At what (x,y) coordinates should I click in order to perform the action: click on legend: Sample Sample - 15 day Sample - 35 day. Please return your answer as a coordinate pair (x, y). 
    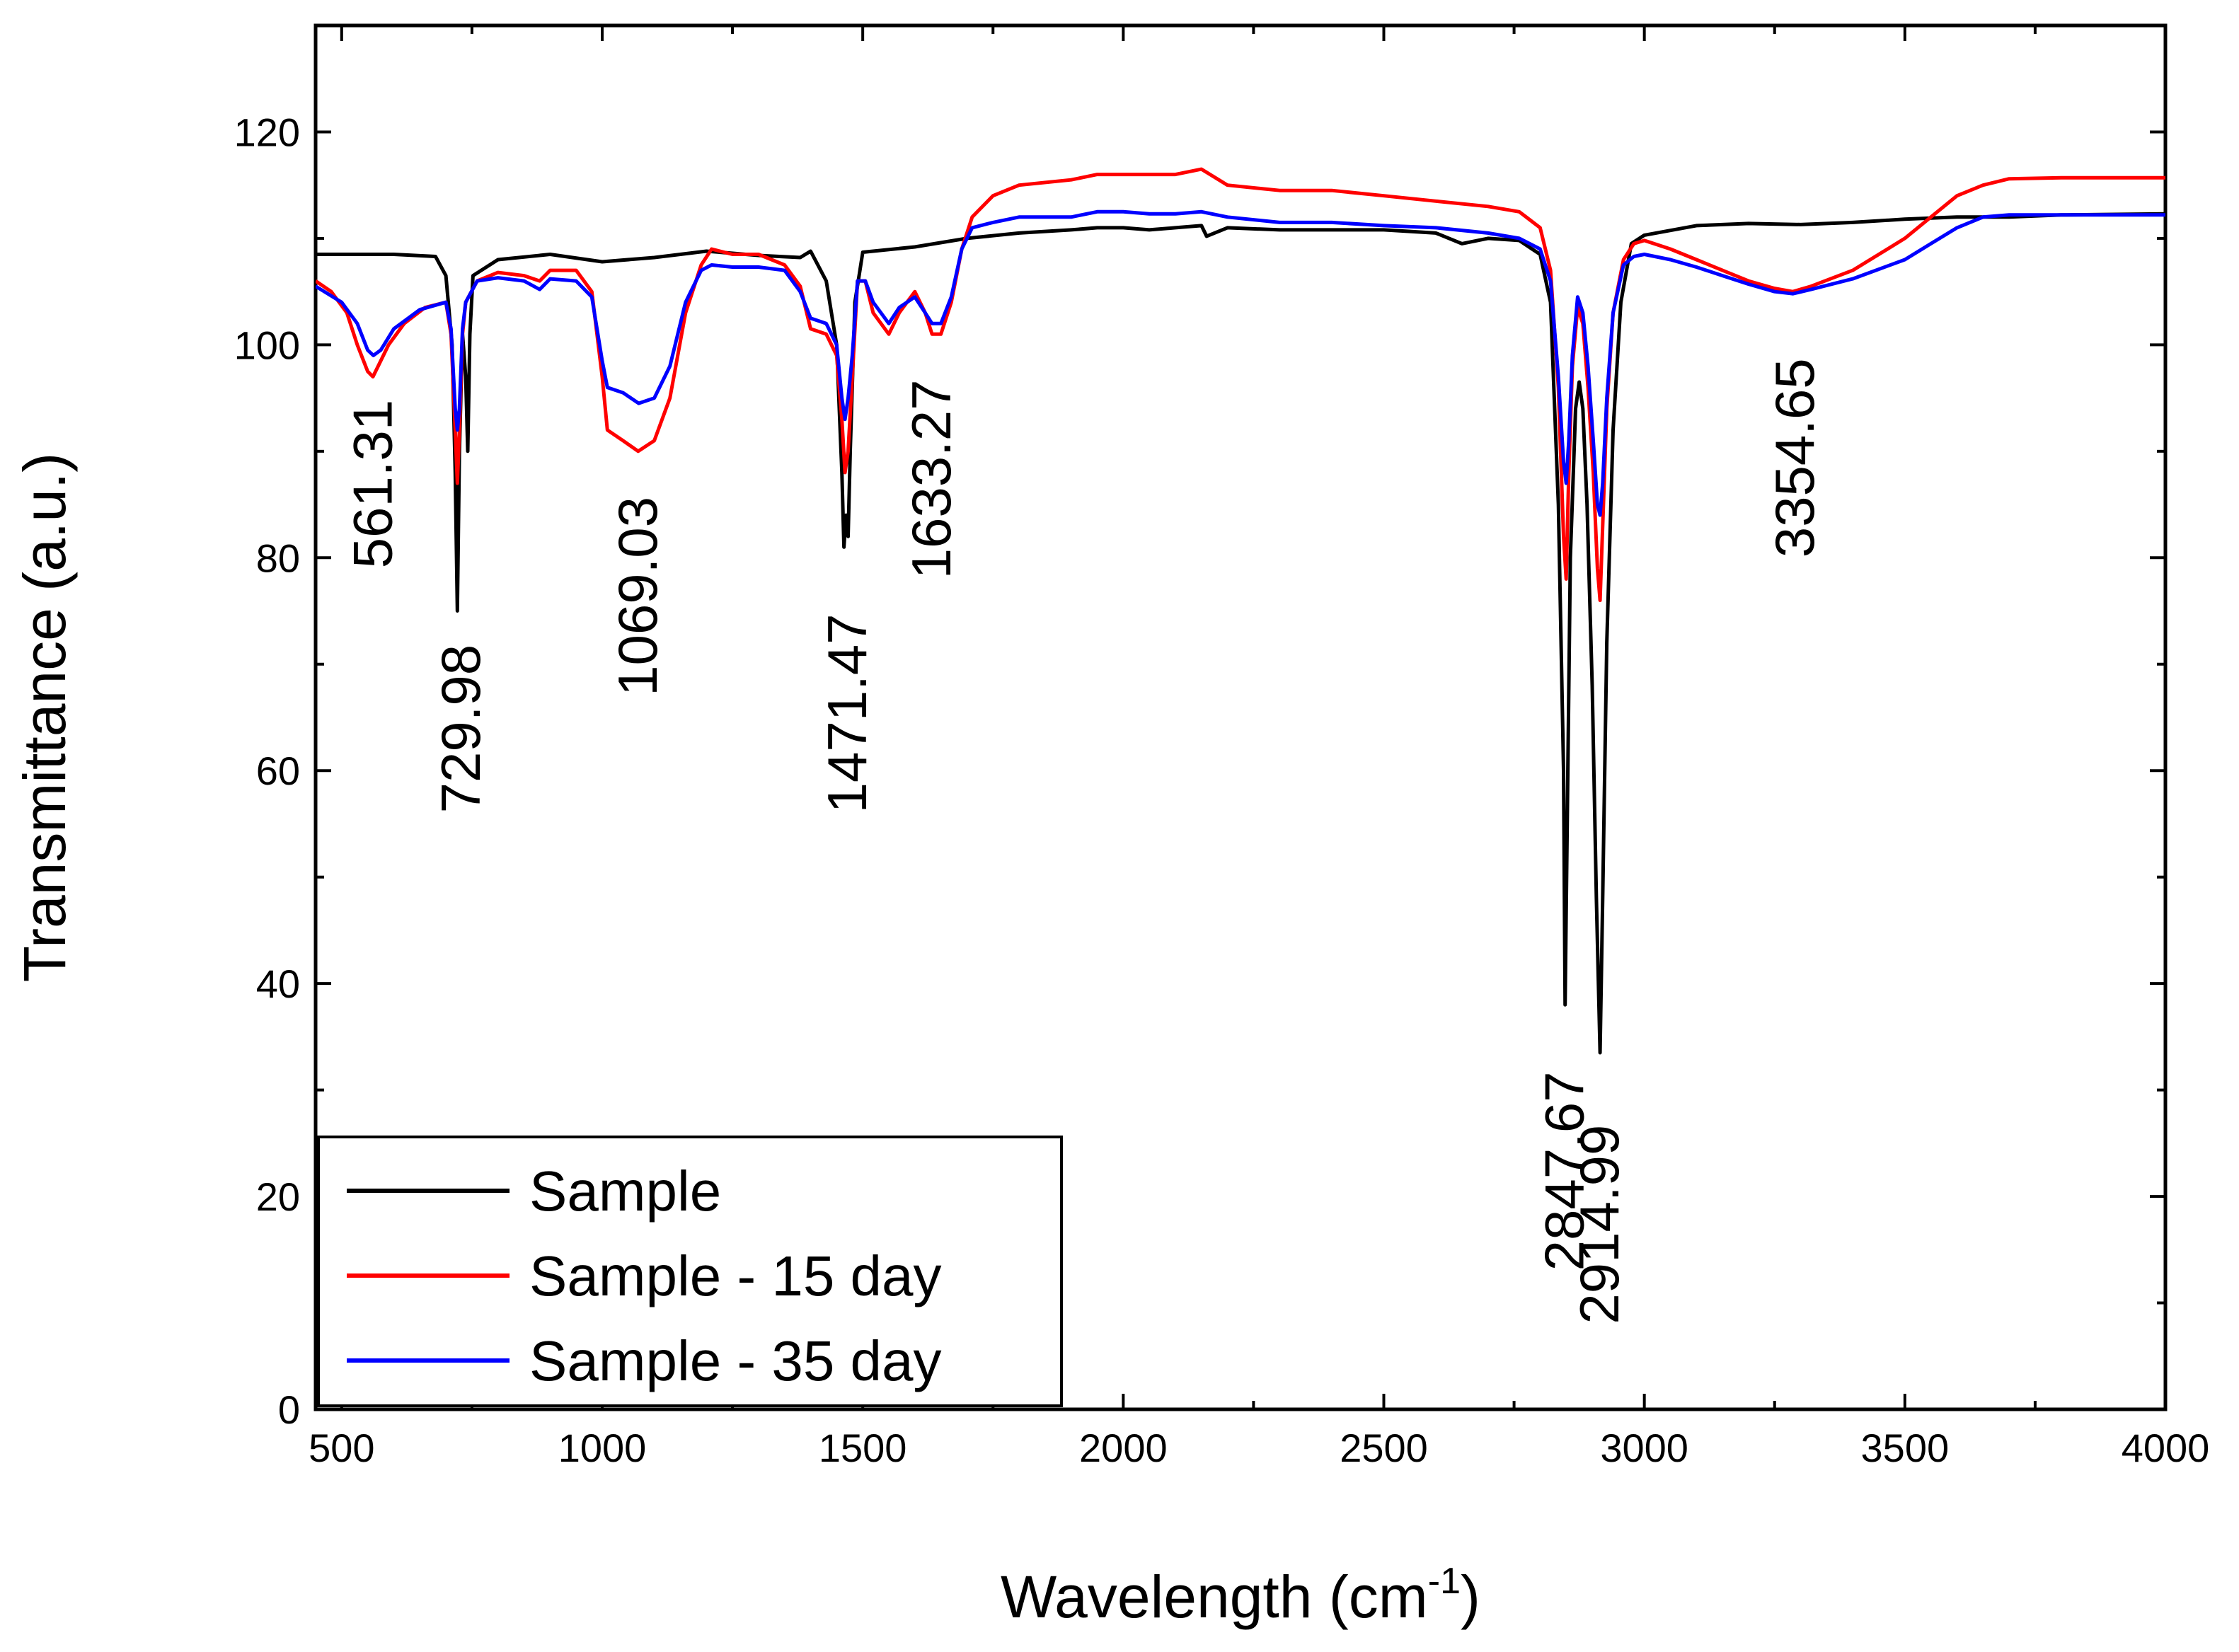
    Looking at the image, I should click on (690, 1272).